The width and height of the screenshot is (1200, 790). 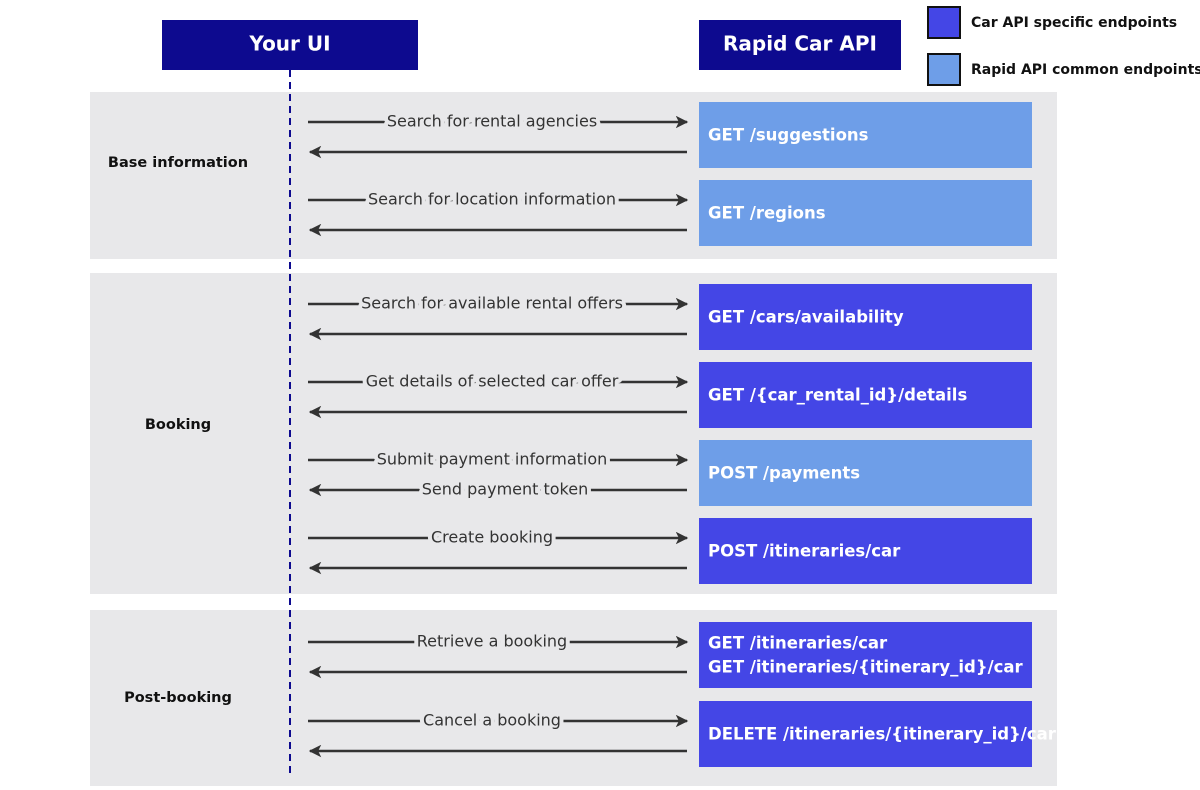 What do you see at coordinates (837, 395) in the screenshot?
I see `endpoint: GET /{car_rental_id}/details` at bounding box center [837, 395].